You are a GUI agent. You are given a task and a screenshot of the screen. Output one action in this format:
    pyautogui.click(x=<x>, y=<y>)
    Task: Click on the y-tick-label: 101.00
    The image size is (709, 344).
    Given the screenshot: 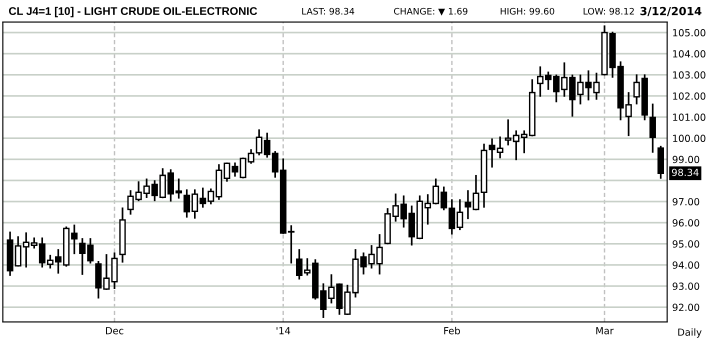 What is the action you would take?
    pyautogui.click(x=689, y=117)
    